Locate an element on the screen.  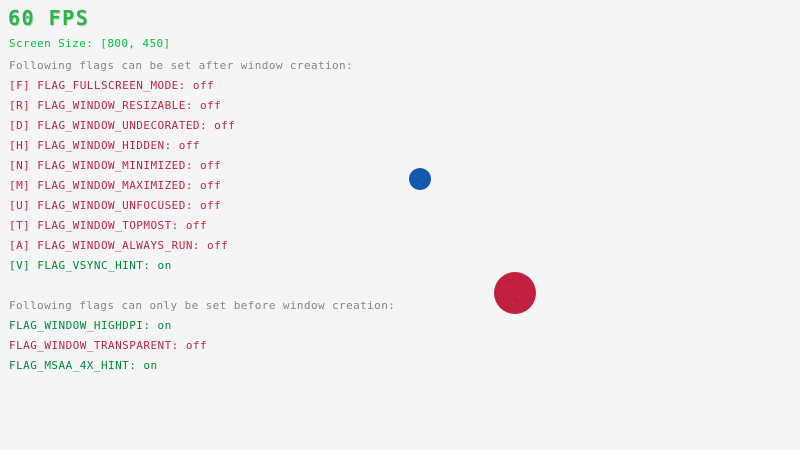
flag-row-flag-window-undecorated: [D] FLAG_WINDOW_UNDECORATED: off is located at coordinates (122, 125).